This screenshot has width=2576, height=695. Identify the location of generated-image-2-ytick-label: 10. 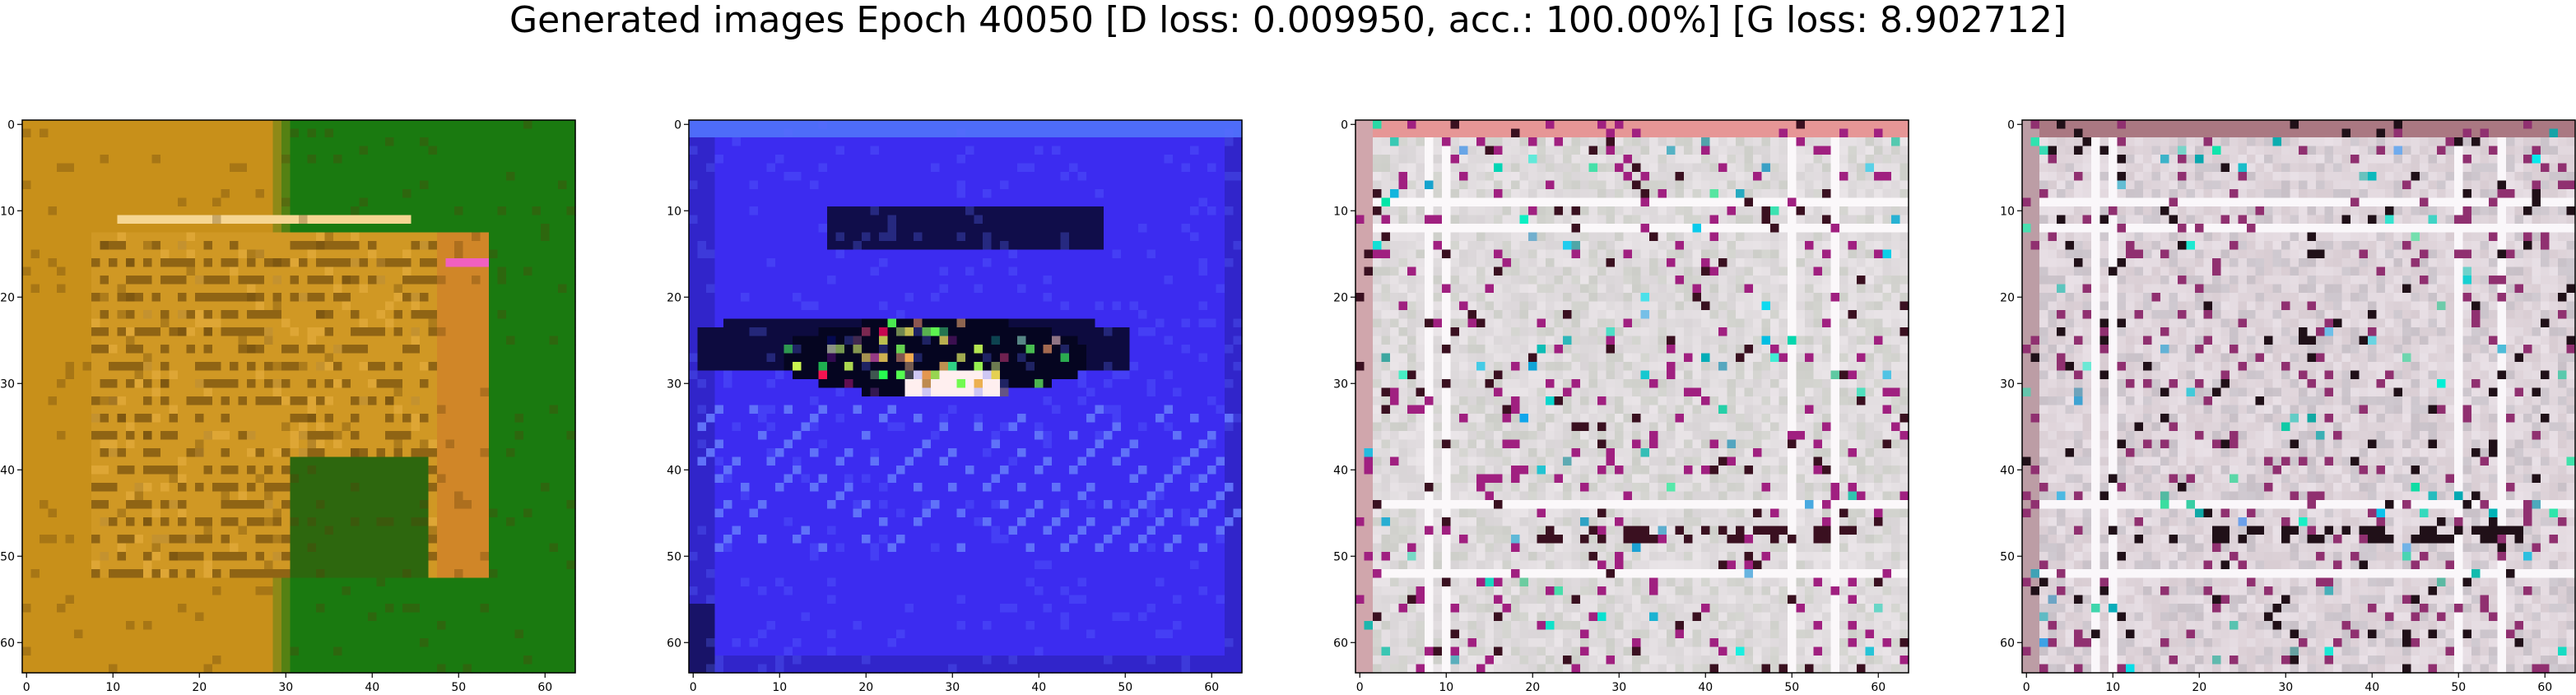
(674, 212).